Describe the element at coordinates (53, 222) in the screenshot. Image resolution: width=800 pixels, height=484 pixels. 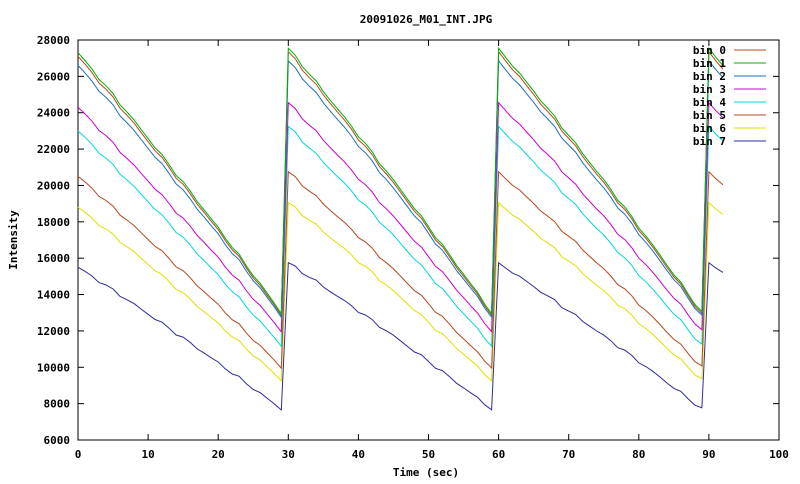
I see `y-tick-label: 18000` at that location.